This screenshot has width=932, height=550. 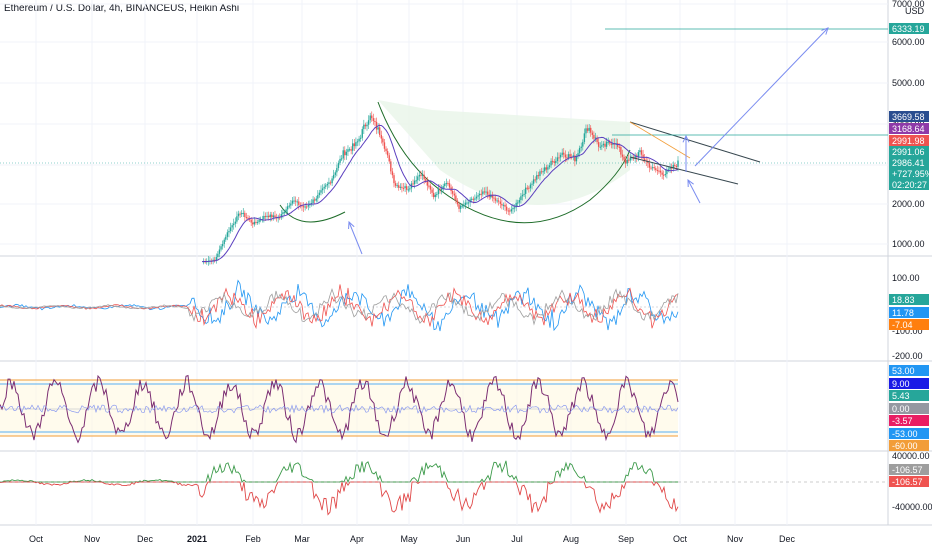 What do you see at coordinates (909, 185) in the screenshot?
I see `price-label: 02:20:27` at bounding box center [909, 185].